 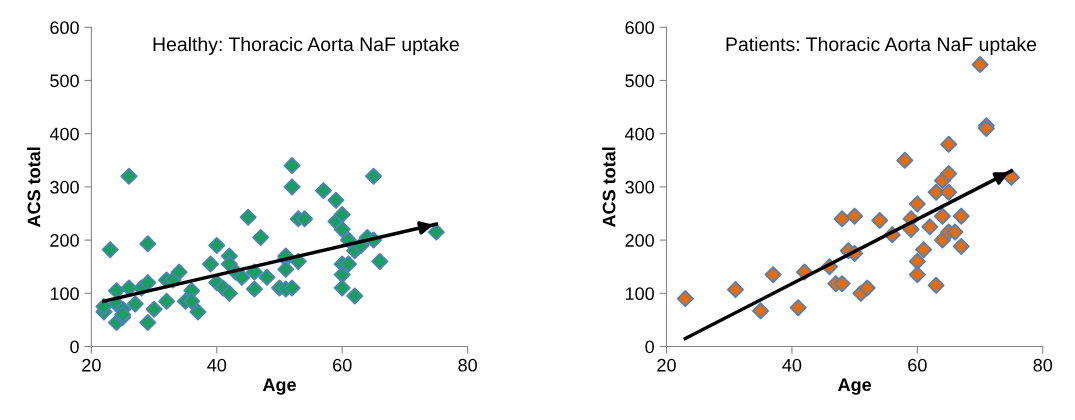 I want to click on chart-title: Patients: Thoracic Aorta NaF uptake, so click(x=881, y=45).